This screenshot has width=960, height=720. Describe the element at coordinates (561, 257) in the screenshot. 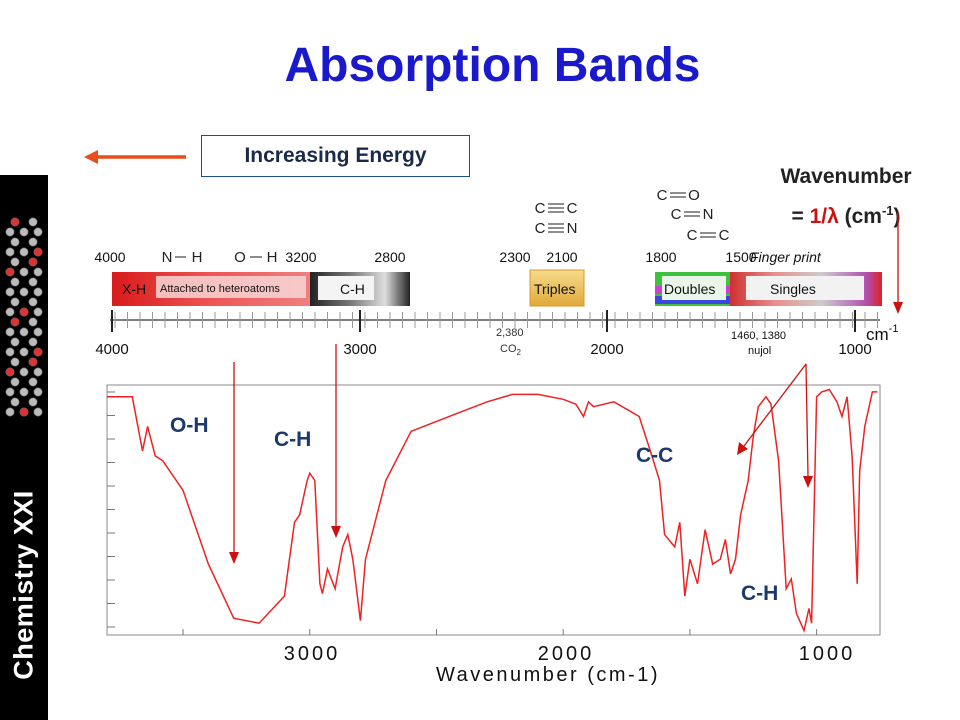

I see `top-tick-2100: 2100` at that location.